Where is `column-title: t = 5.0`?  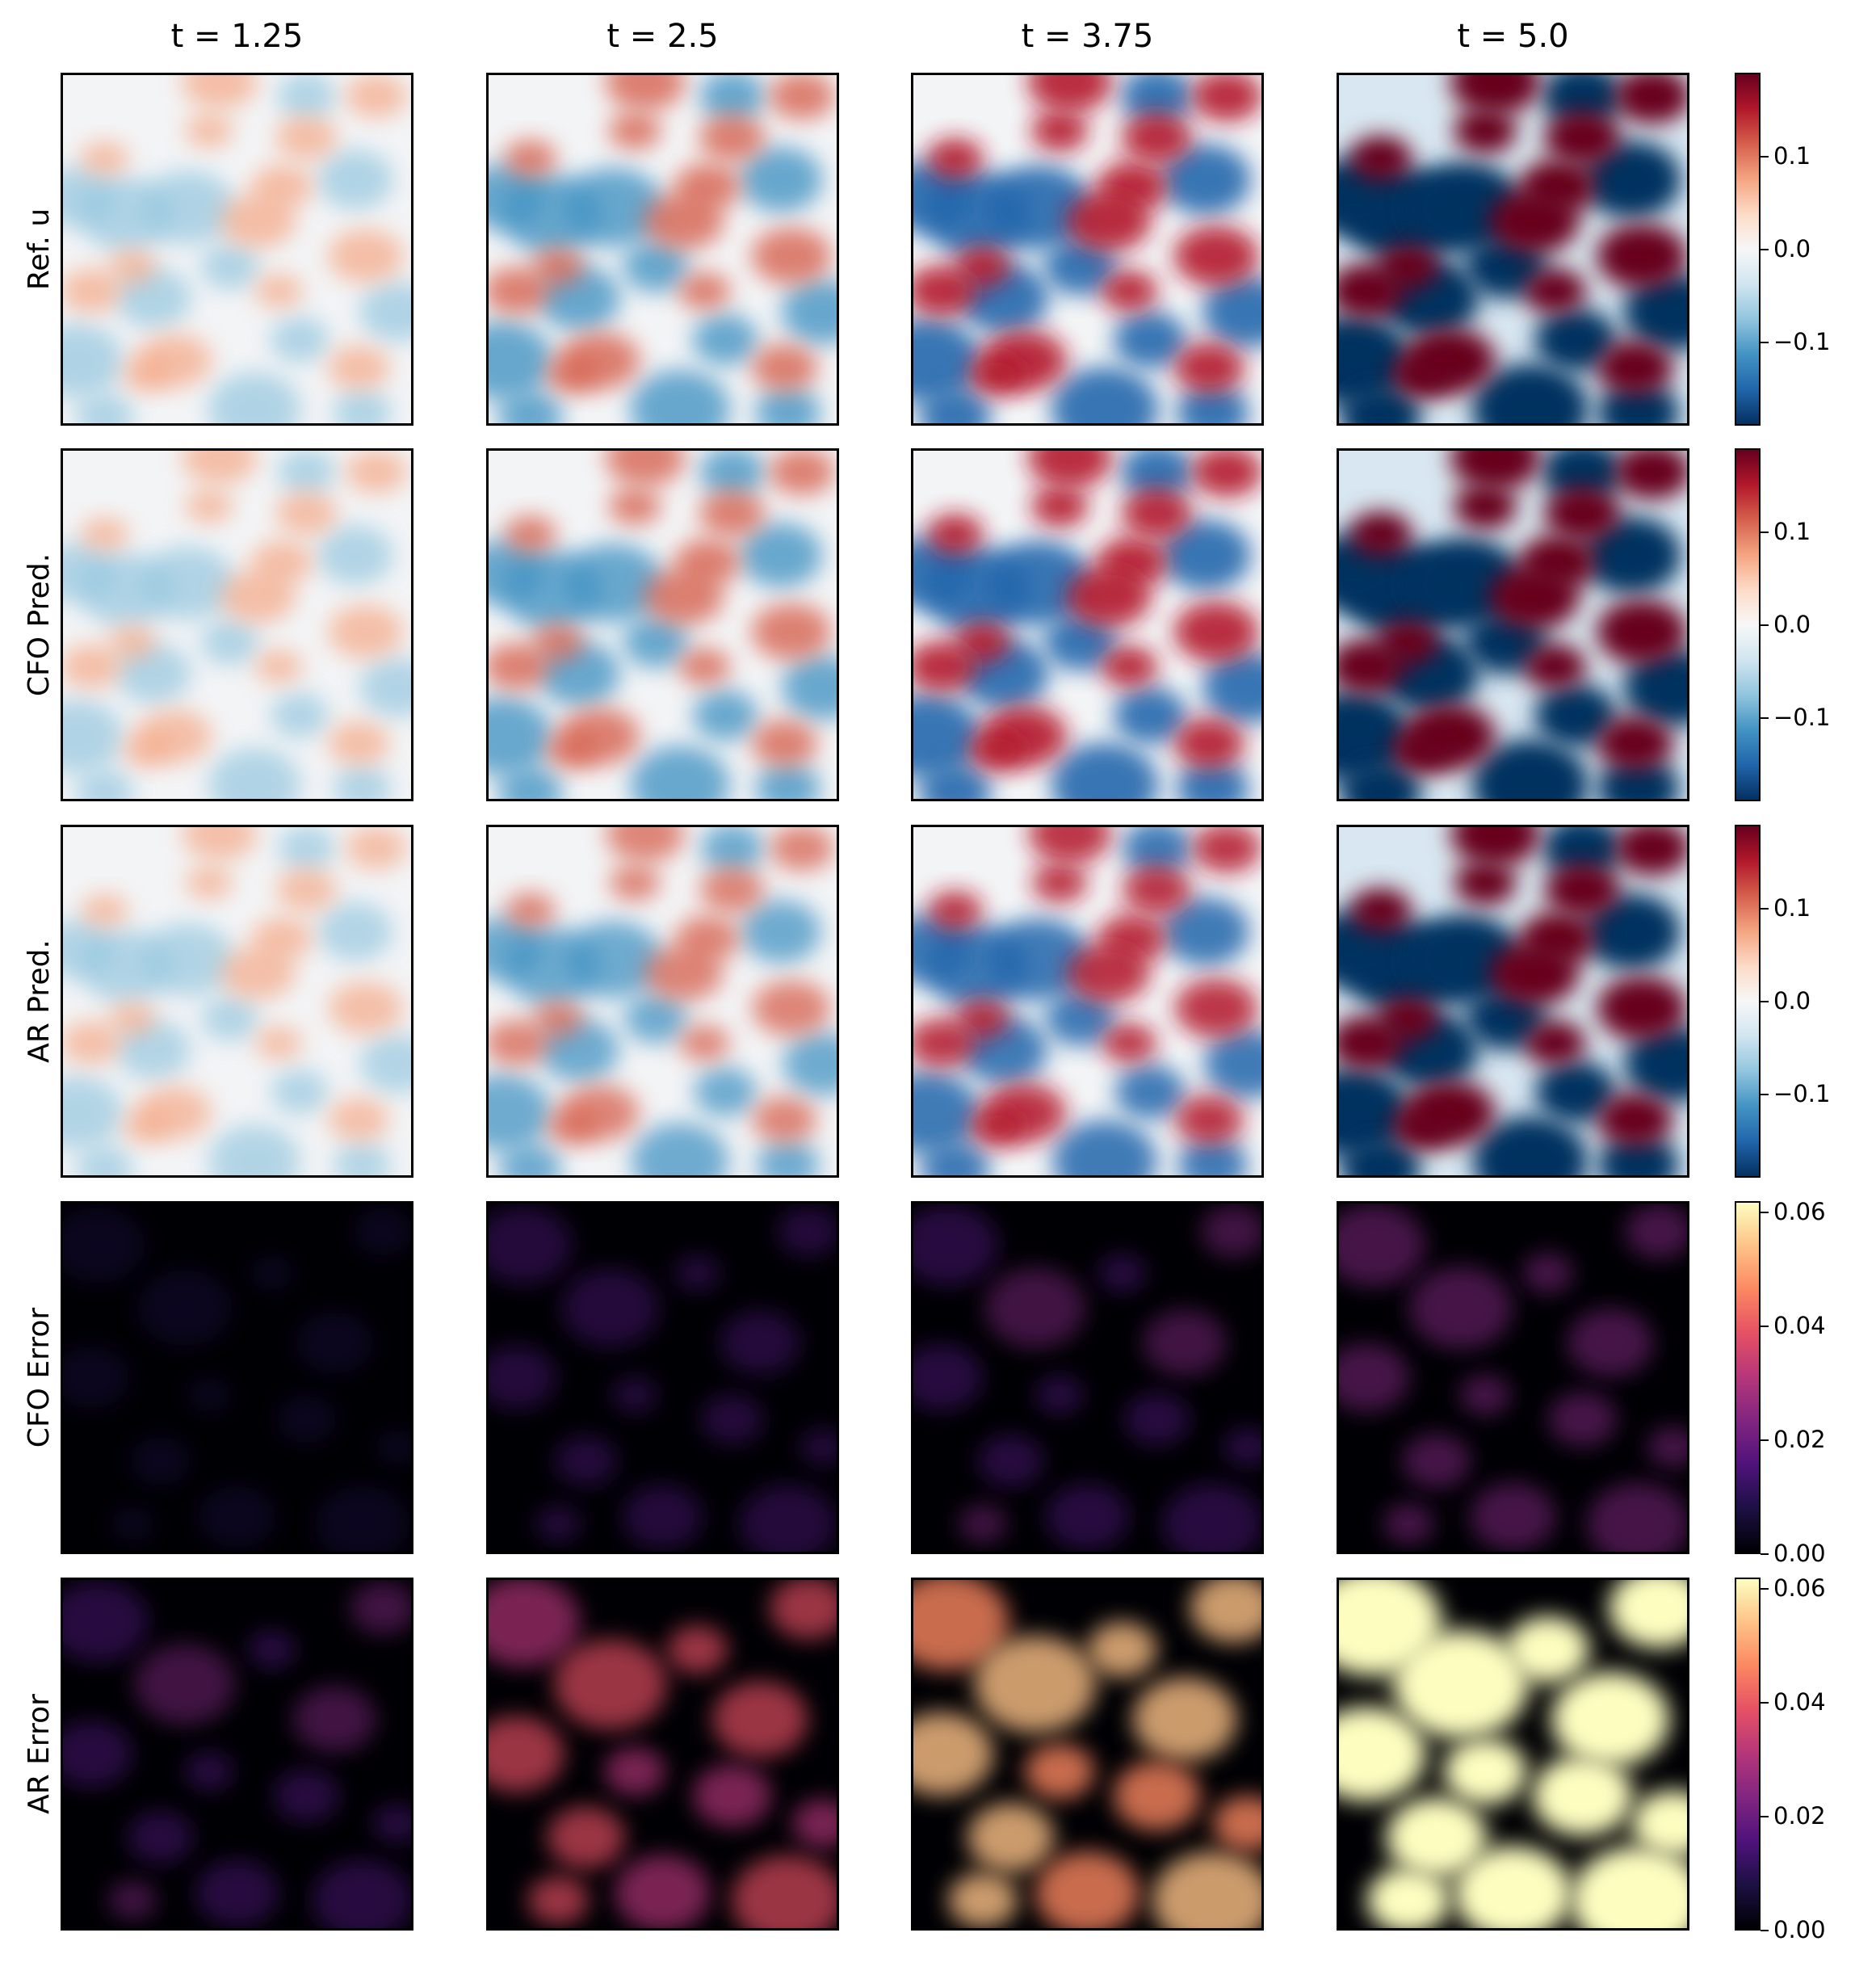 column-title: t = 5.0 is located at coordinates (1513, 36).